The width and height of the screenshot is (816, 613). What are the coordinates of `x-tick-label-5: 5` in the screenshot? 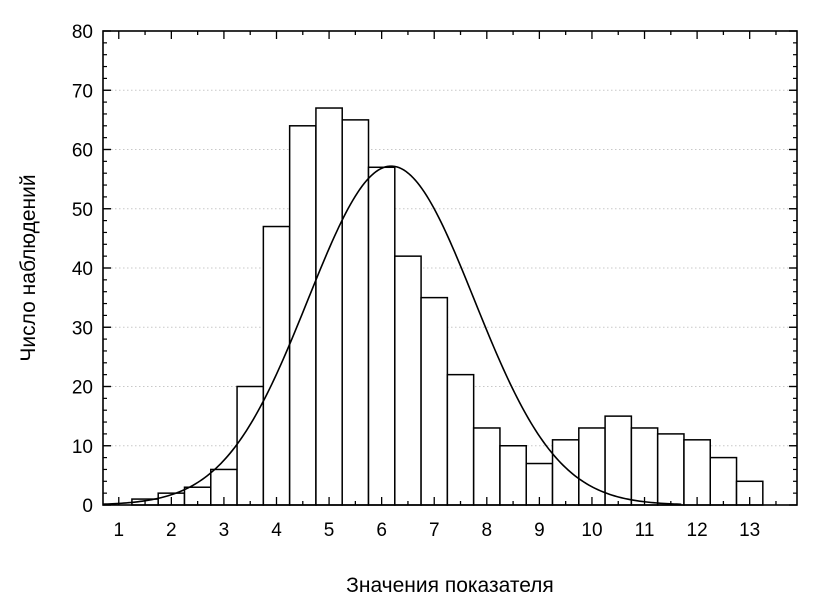 It's located at (329, 530).